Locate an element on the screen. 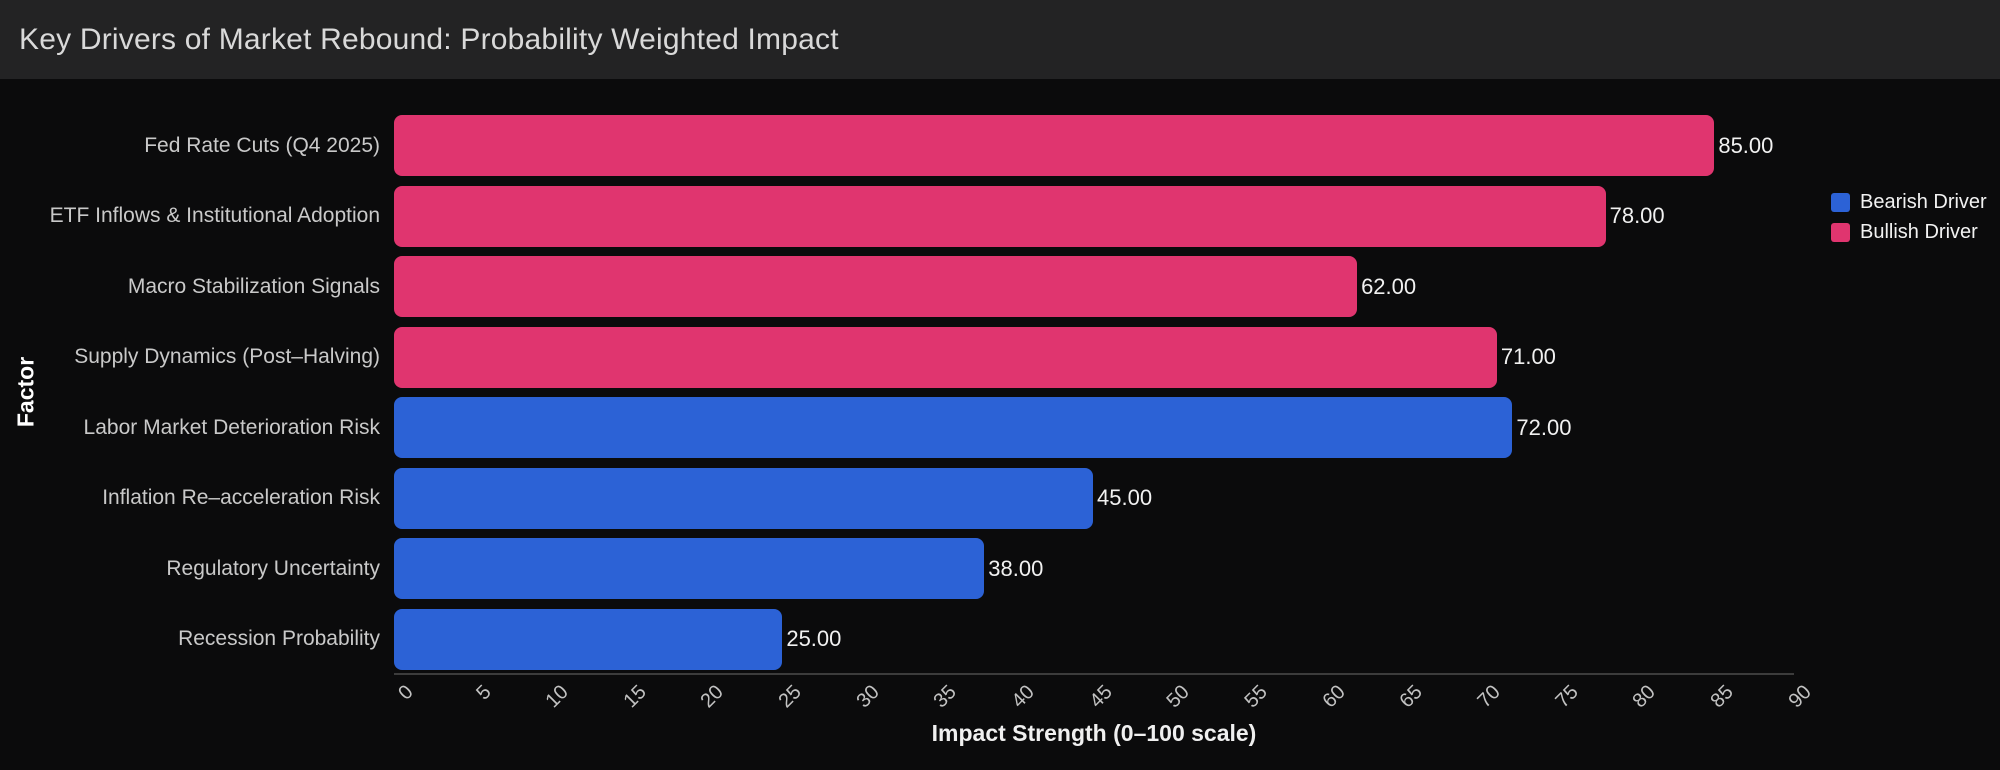 The image size is (2000, 770). category-label: Supply Dynamics (Post–Halving) is located at coordinates (227, 356).